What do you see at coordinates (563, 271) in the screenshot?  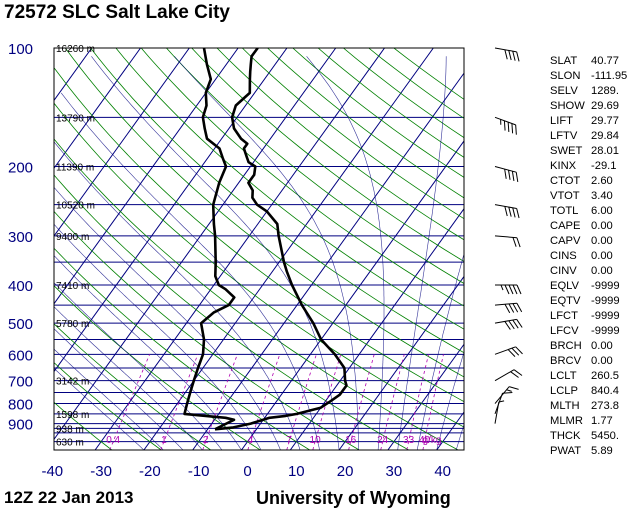 I see `index-name: CINV` at bounding box center [563, 271].